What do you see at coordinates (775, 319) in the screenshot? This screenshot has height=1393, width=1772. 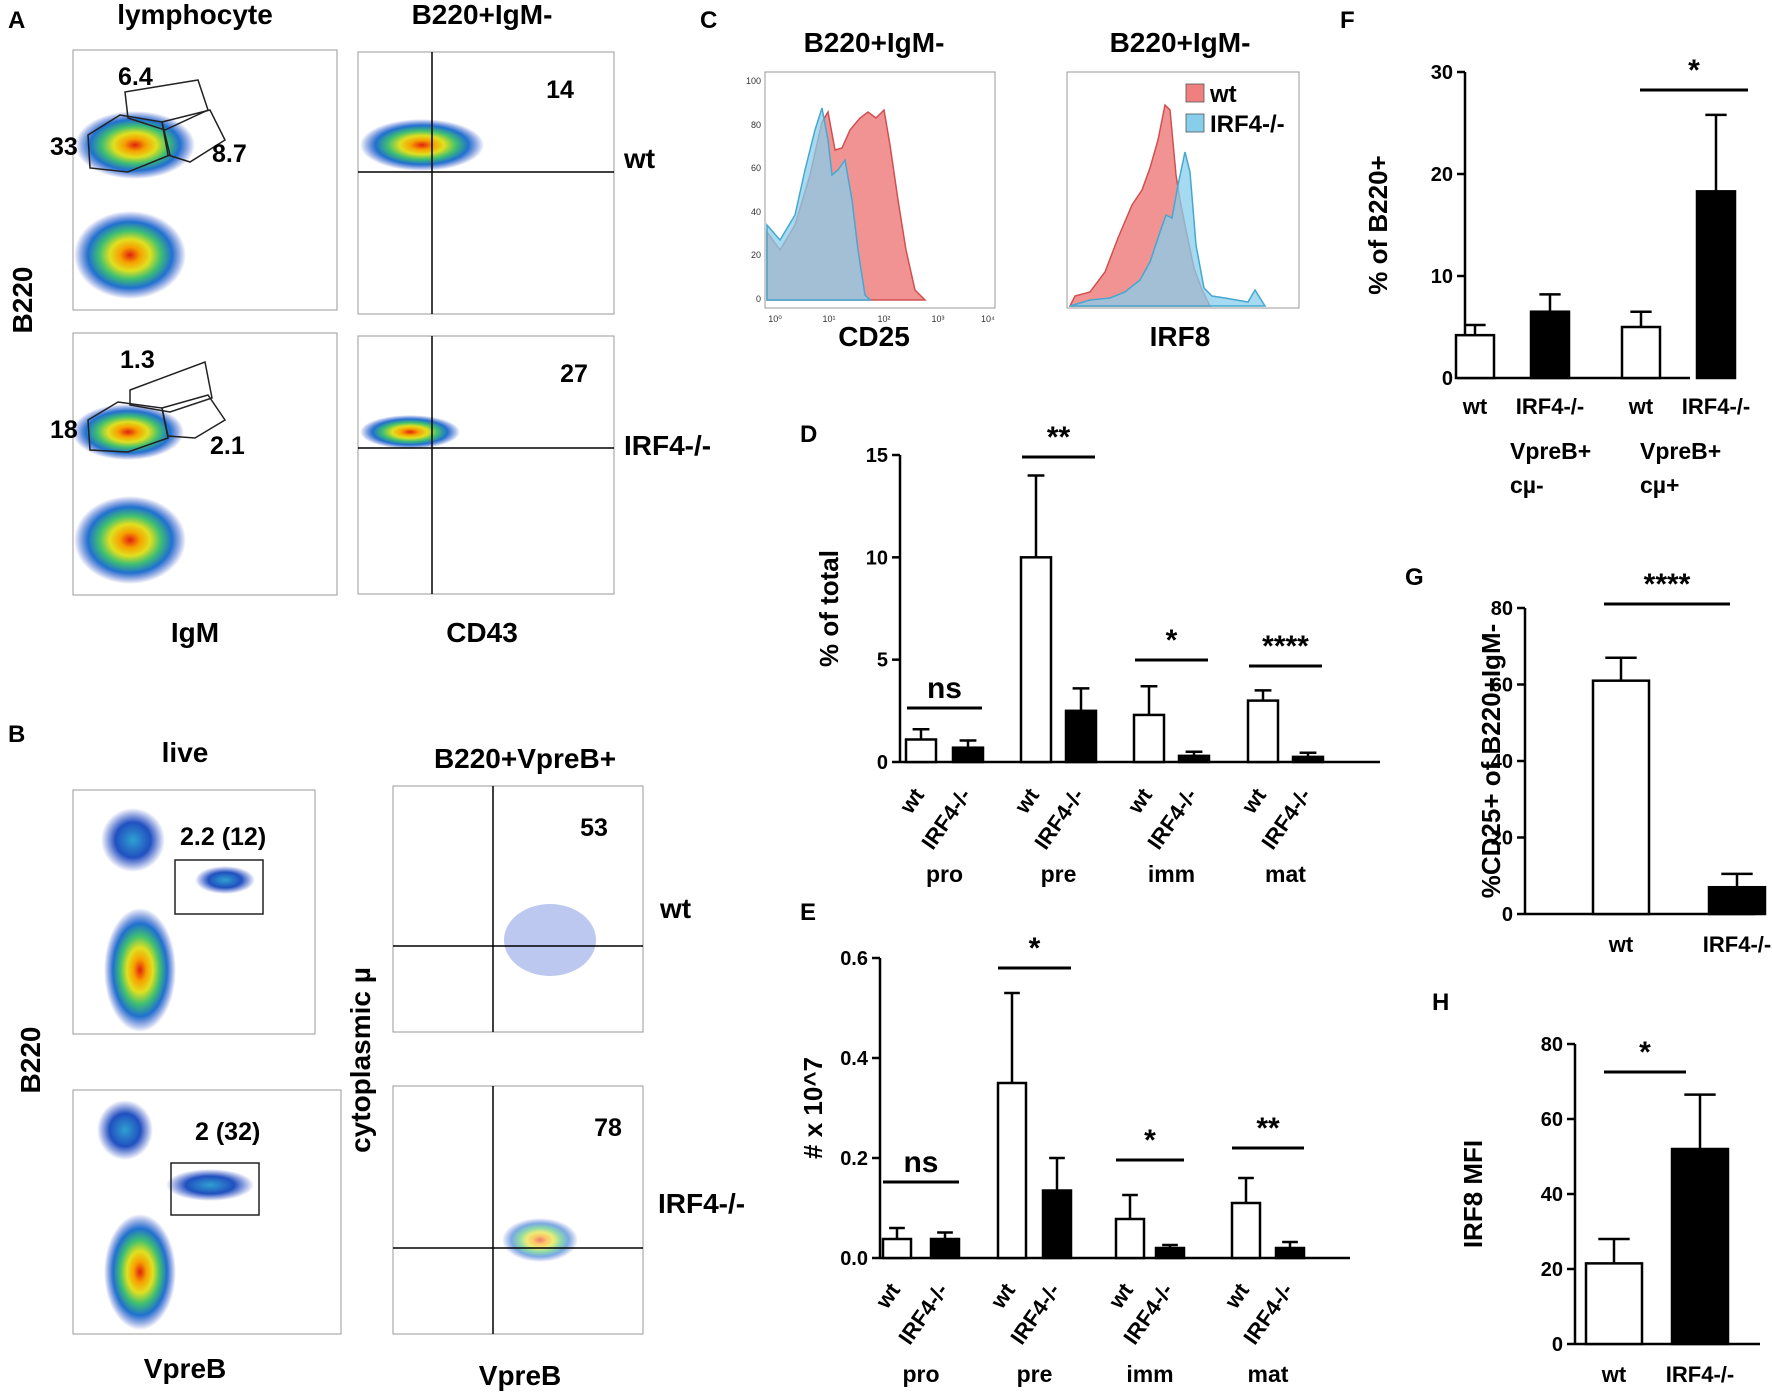 I see `cd25-x-tick: 10⁰` at bounding box center [775, 319].